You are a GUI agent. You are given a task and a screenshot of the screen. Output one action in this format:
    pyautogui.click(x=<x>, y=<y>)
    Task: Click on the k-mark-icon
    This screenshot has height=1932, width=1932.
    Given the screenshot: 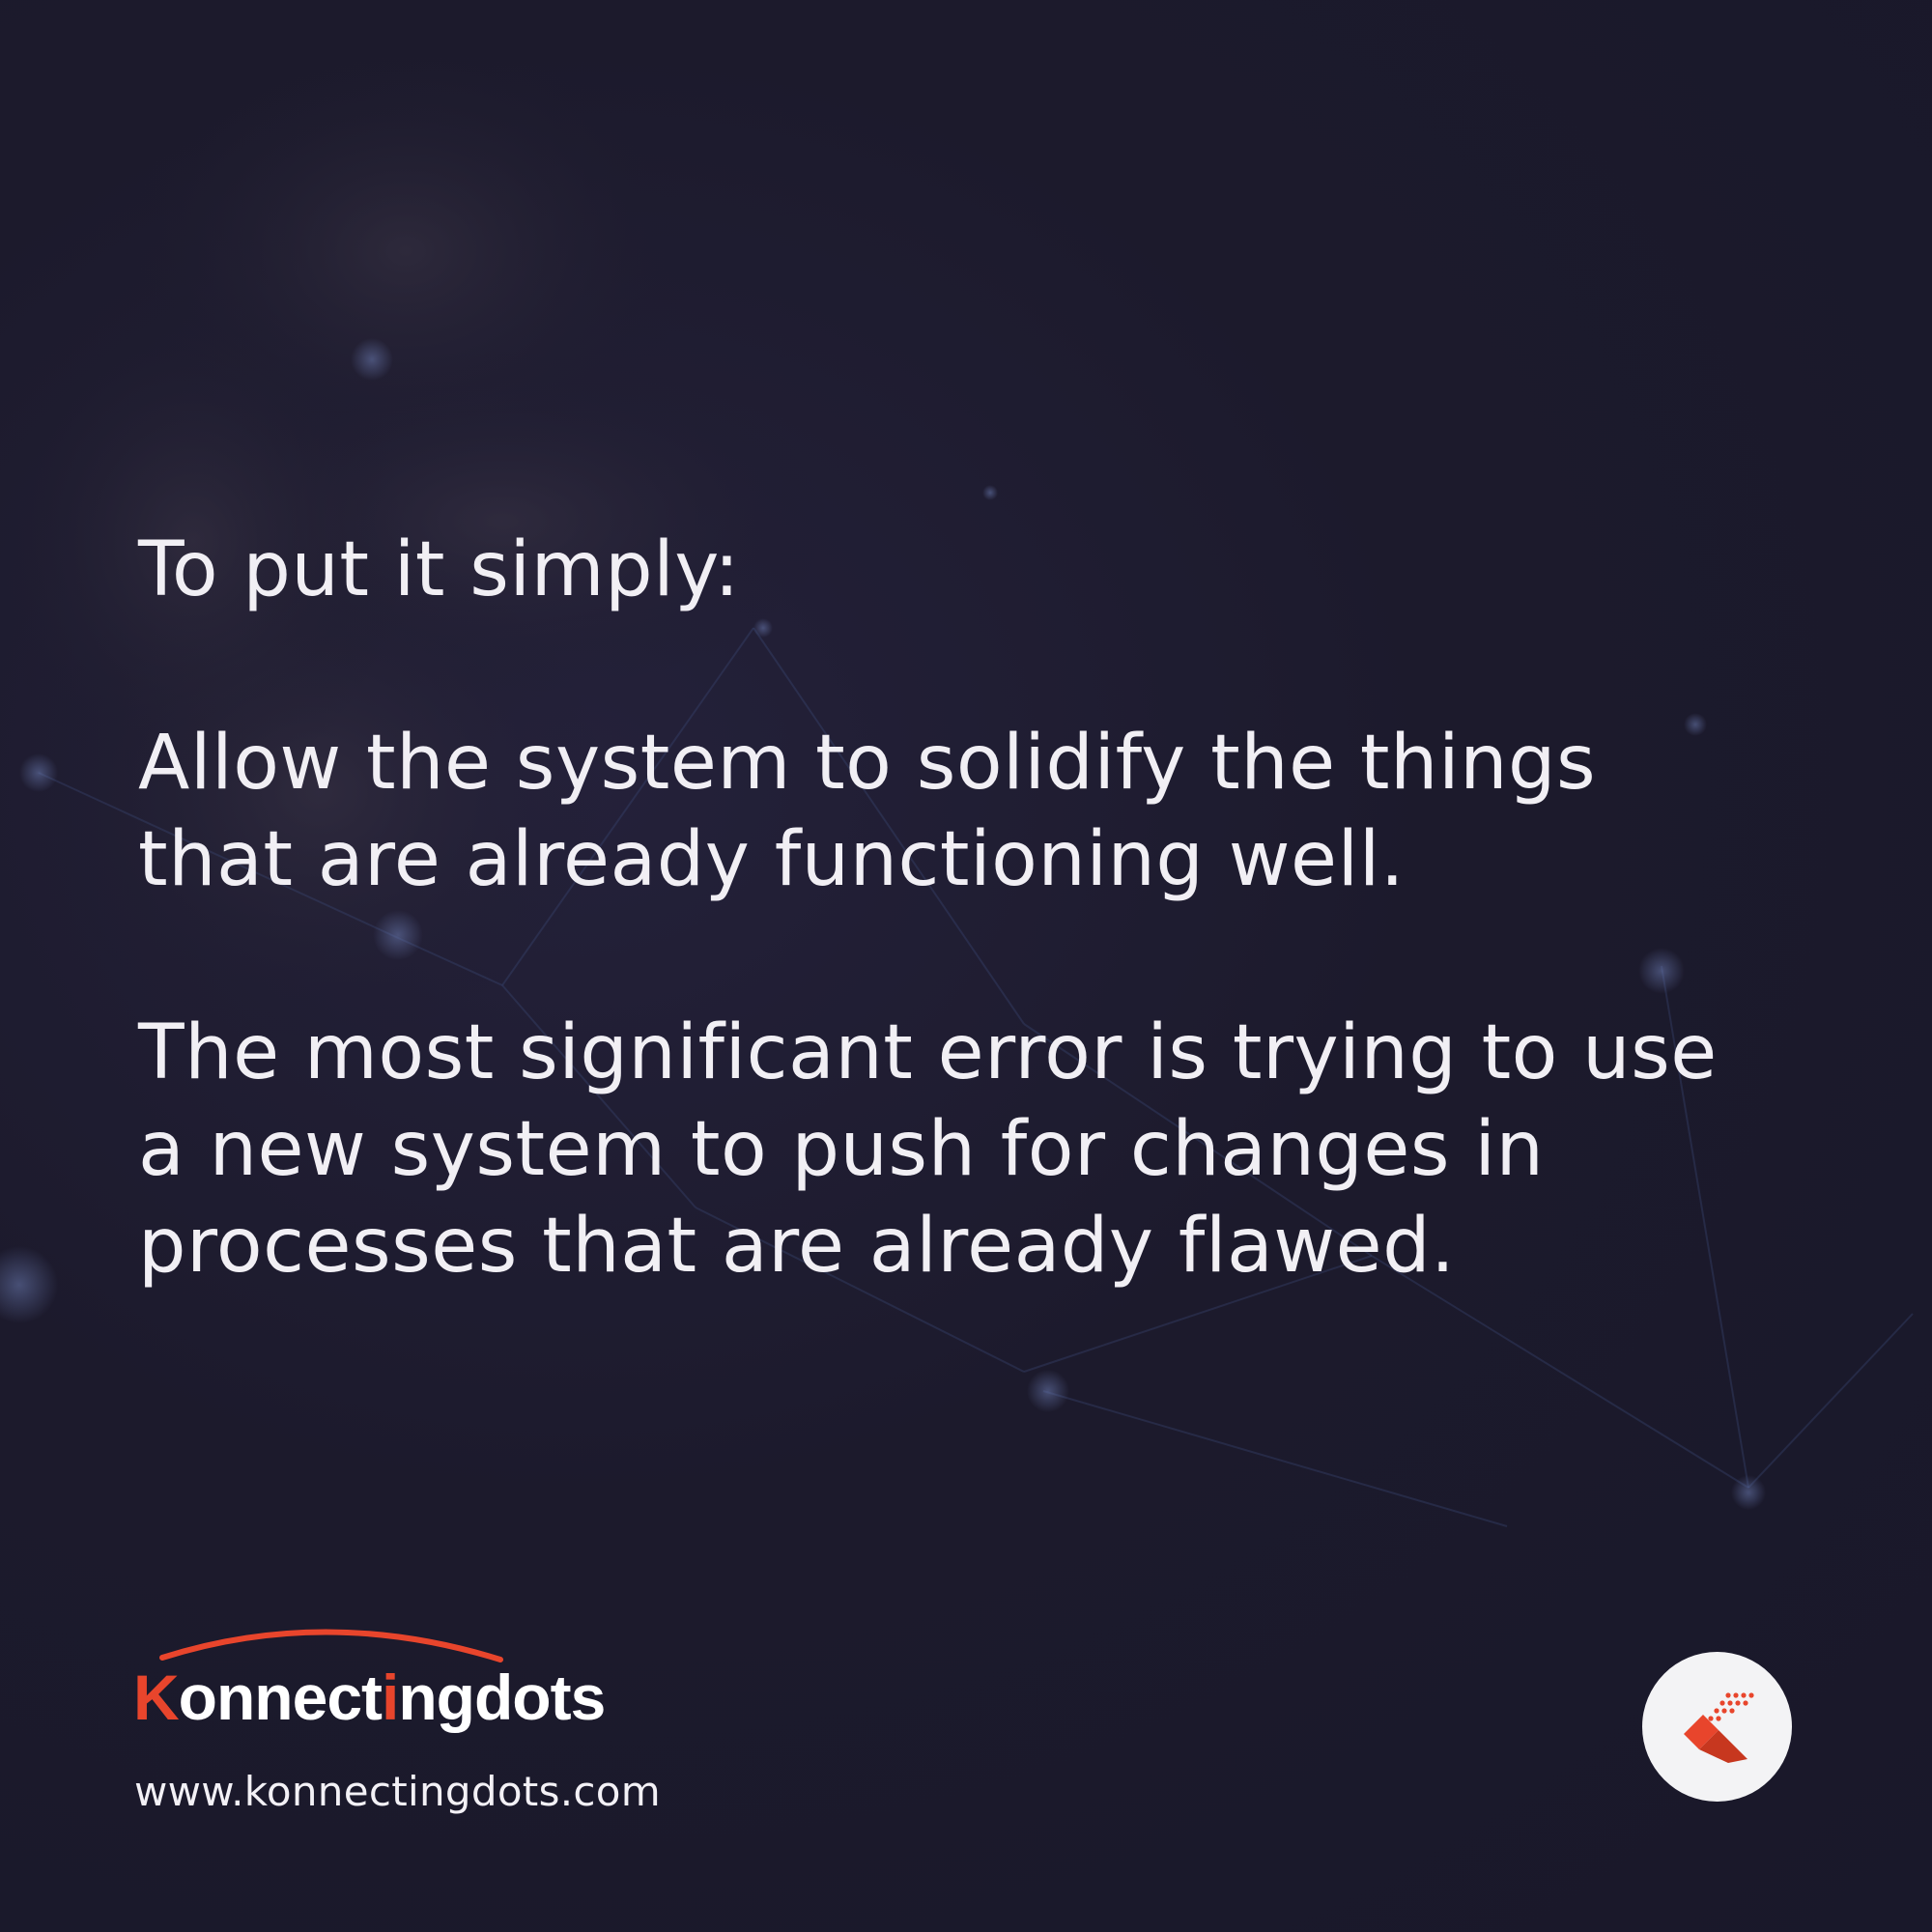 What is the action you would take?
    pyautogui.click(x=1718, y=1727)
    